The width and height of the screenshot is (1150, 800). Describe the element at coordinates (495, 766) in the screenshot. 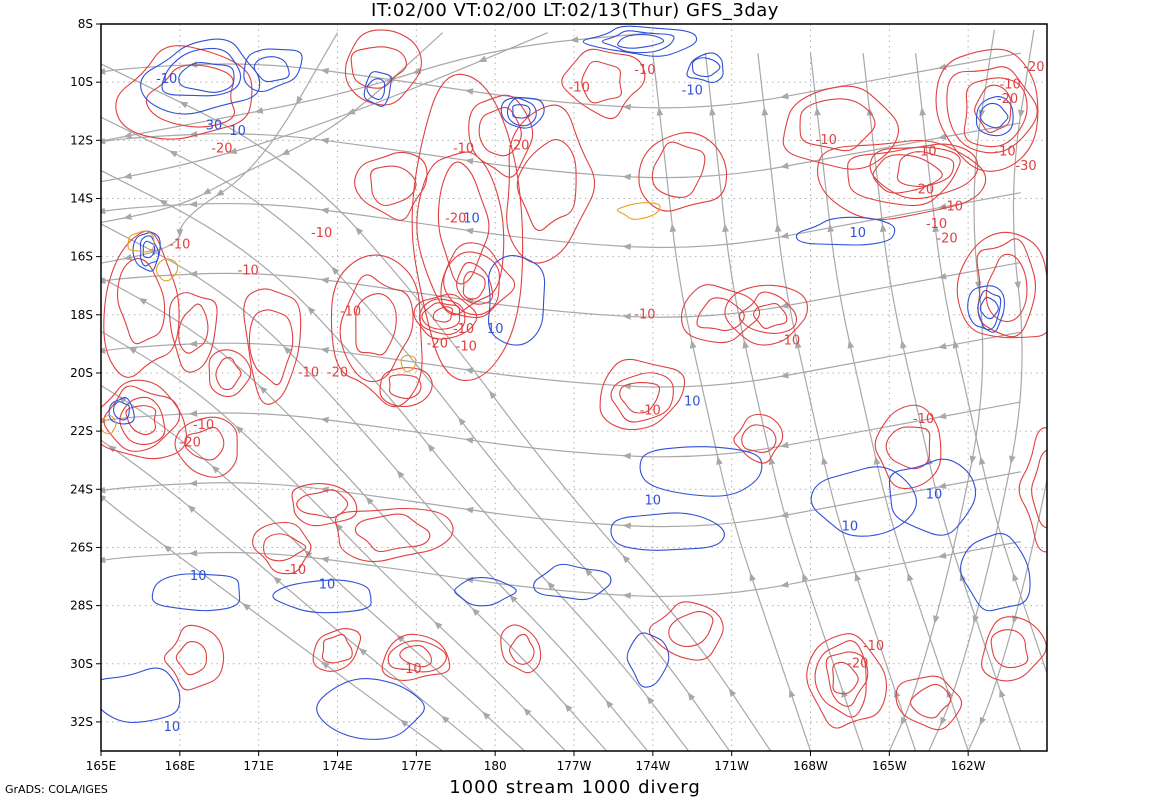

I see `lon-tick-label: 180` at that location.